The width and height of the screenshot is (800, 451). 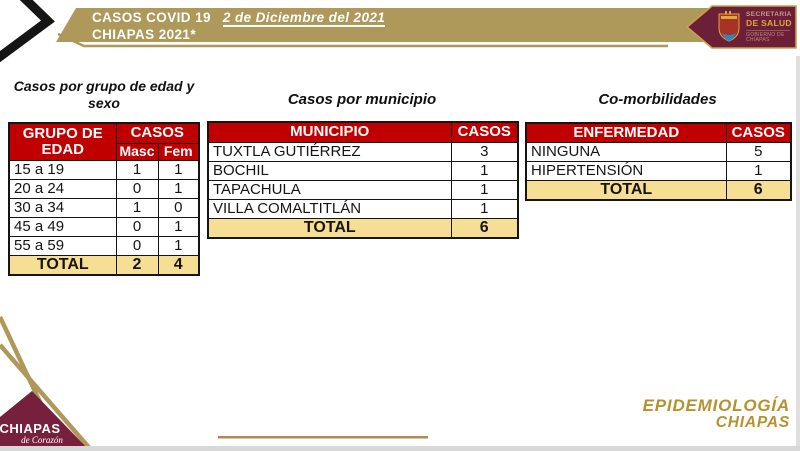 What do you see at coordinates (769, 14) in the screenshot?
I see `logo-secretaria: SECRETARIA` at bounding box center [769, 14].